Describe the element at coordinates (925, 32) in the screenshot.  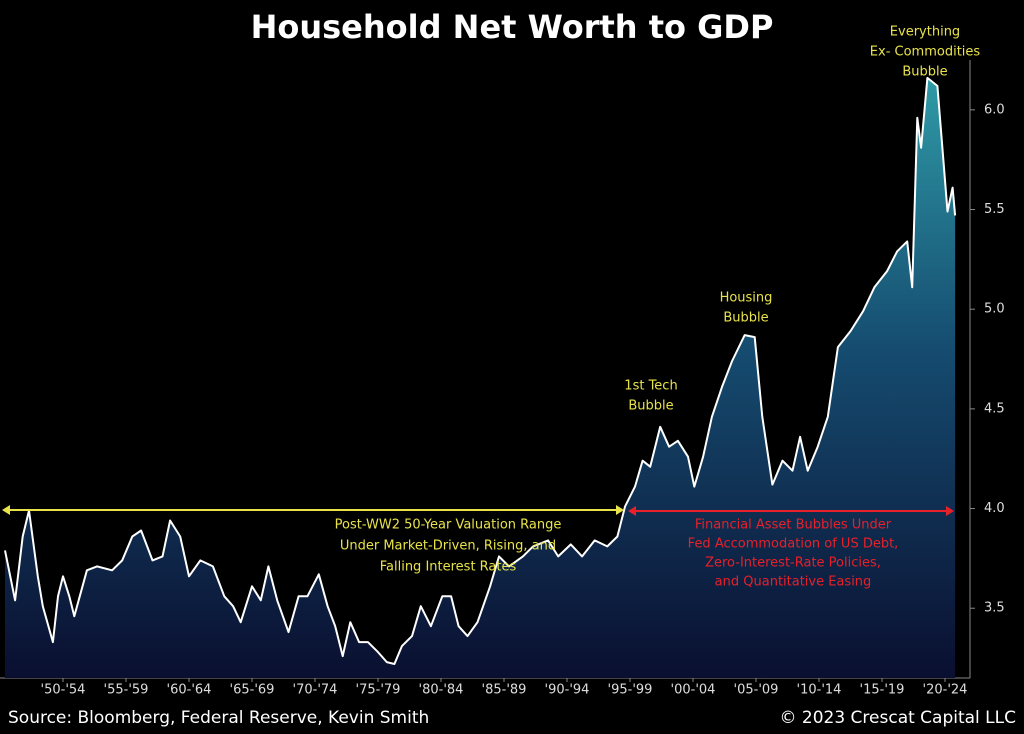
I see `annotation: Everything` at that location.